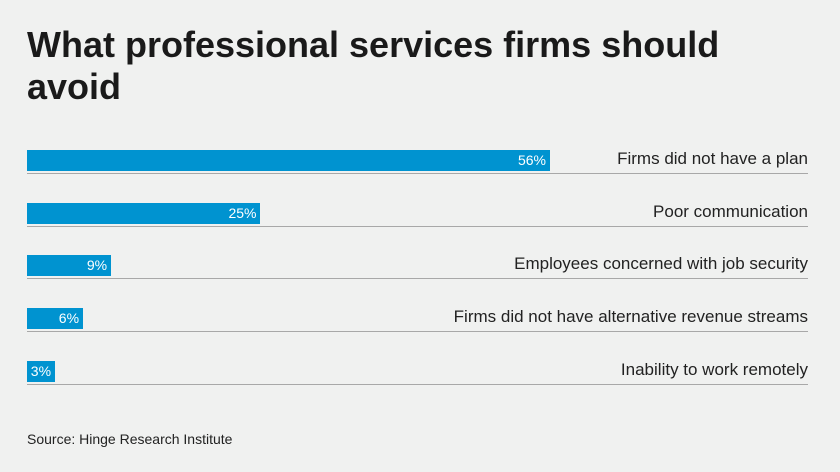 This screenshot has height=472, width=840. What do you see at coordinates (69, 318) in the screenshot?
I see `data-label: 6%` at bounding box center [69, 318].